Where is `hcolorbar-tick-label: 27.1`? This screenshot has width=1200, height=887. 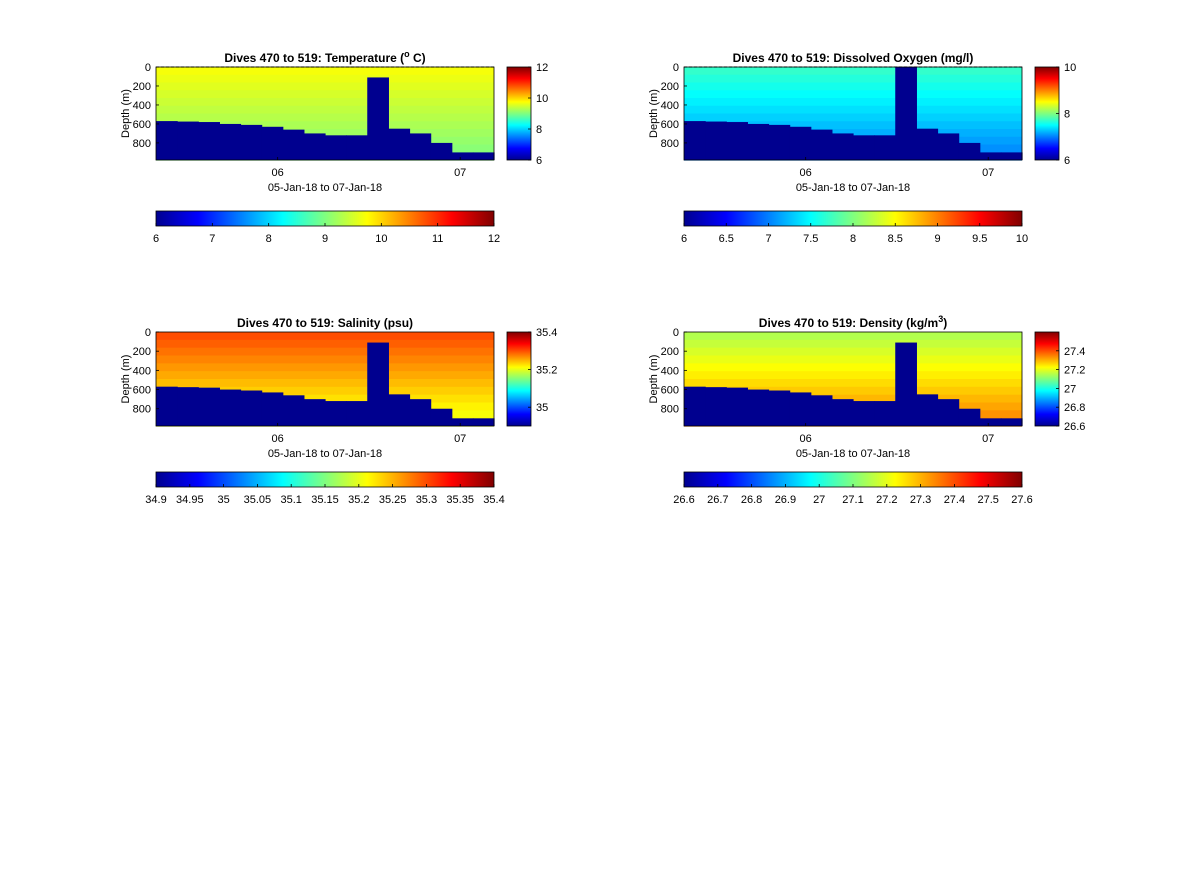
hcolorbar-tick-label: 27.1 is located at coordinates (852, 500).